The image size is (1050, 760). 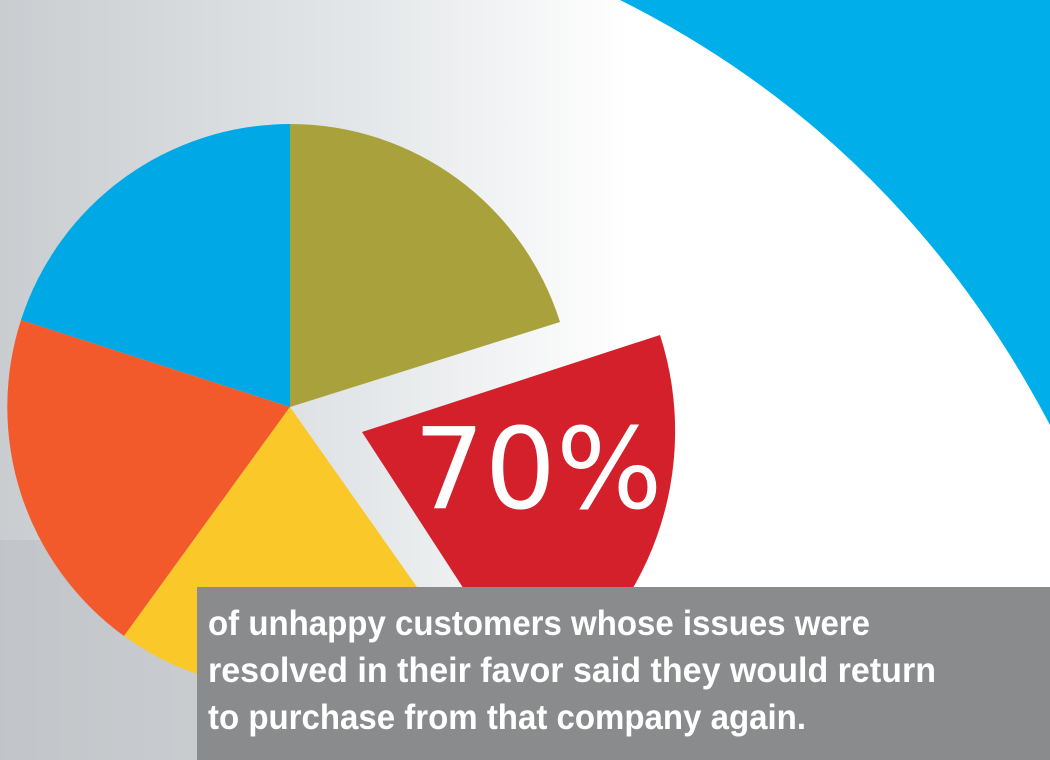 What do you see at coordinates (155, 265) in the screenshot?
I see `pie-slice-blue` at bounding box center [155, 265].